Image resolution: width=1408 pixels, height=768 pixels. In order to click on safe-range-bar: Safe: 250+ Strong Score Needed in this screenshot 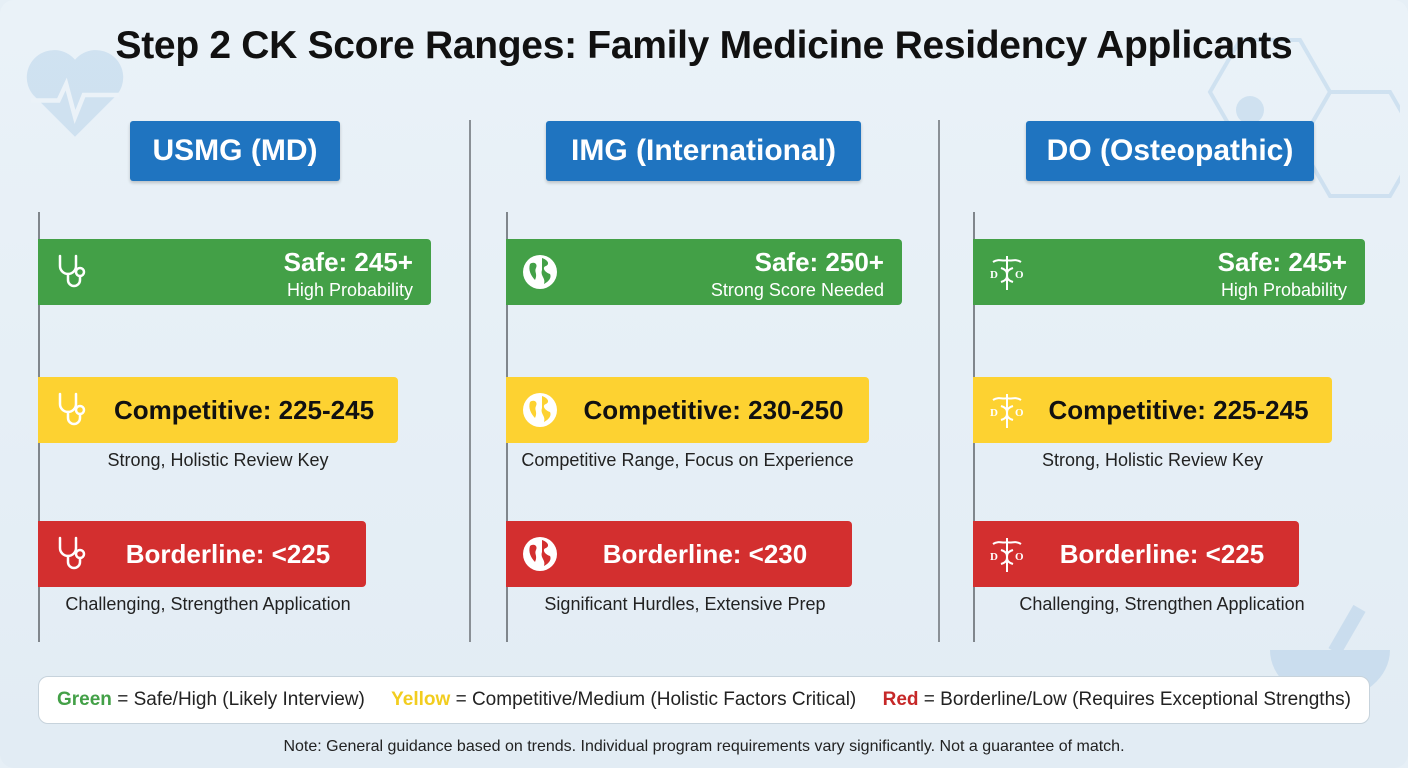, I will do `click(704, 272)`.